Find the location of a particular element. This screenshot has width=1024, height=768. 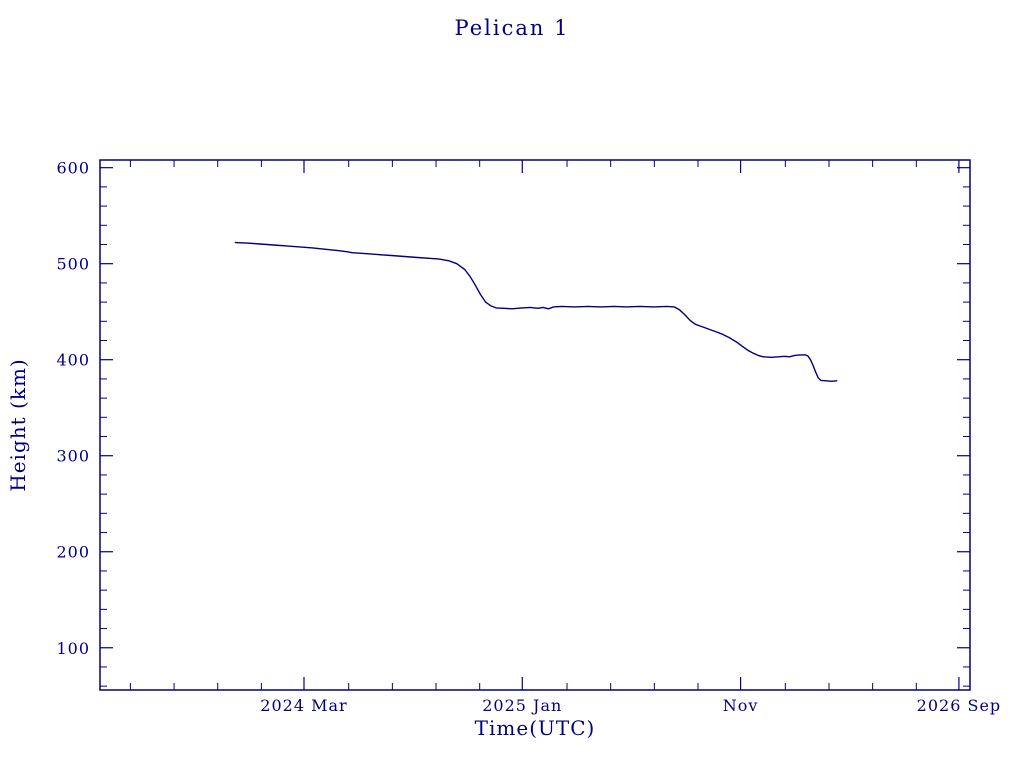

y-tick-label: 200 is located at coordinates (73, 552).